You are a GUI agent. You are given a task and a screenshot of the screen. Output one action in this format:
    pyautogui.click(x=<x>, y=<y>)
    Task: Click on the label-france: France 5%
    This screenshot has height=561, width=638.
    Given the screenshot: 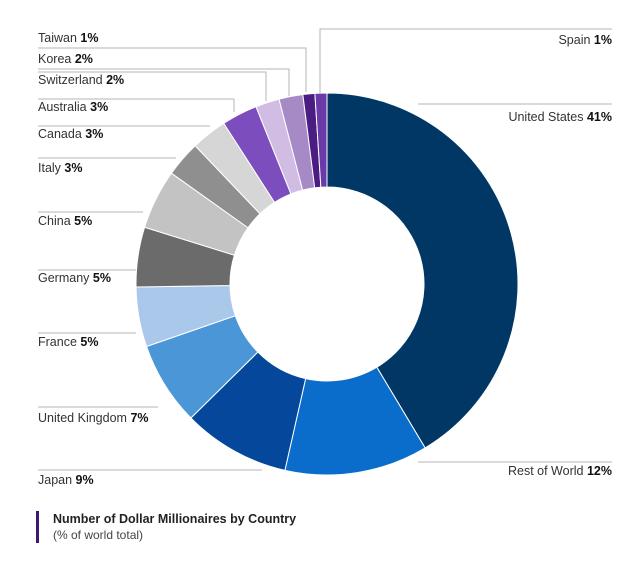 What is the action you would take?
    pyautogui.click(x=68, y=342)
    